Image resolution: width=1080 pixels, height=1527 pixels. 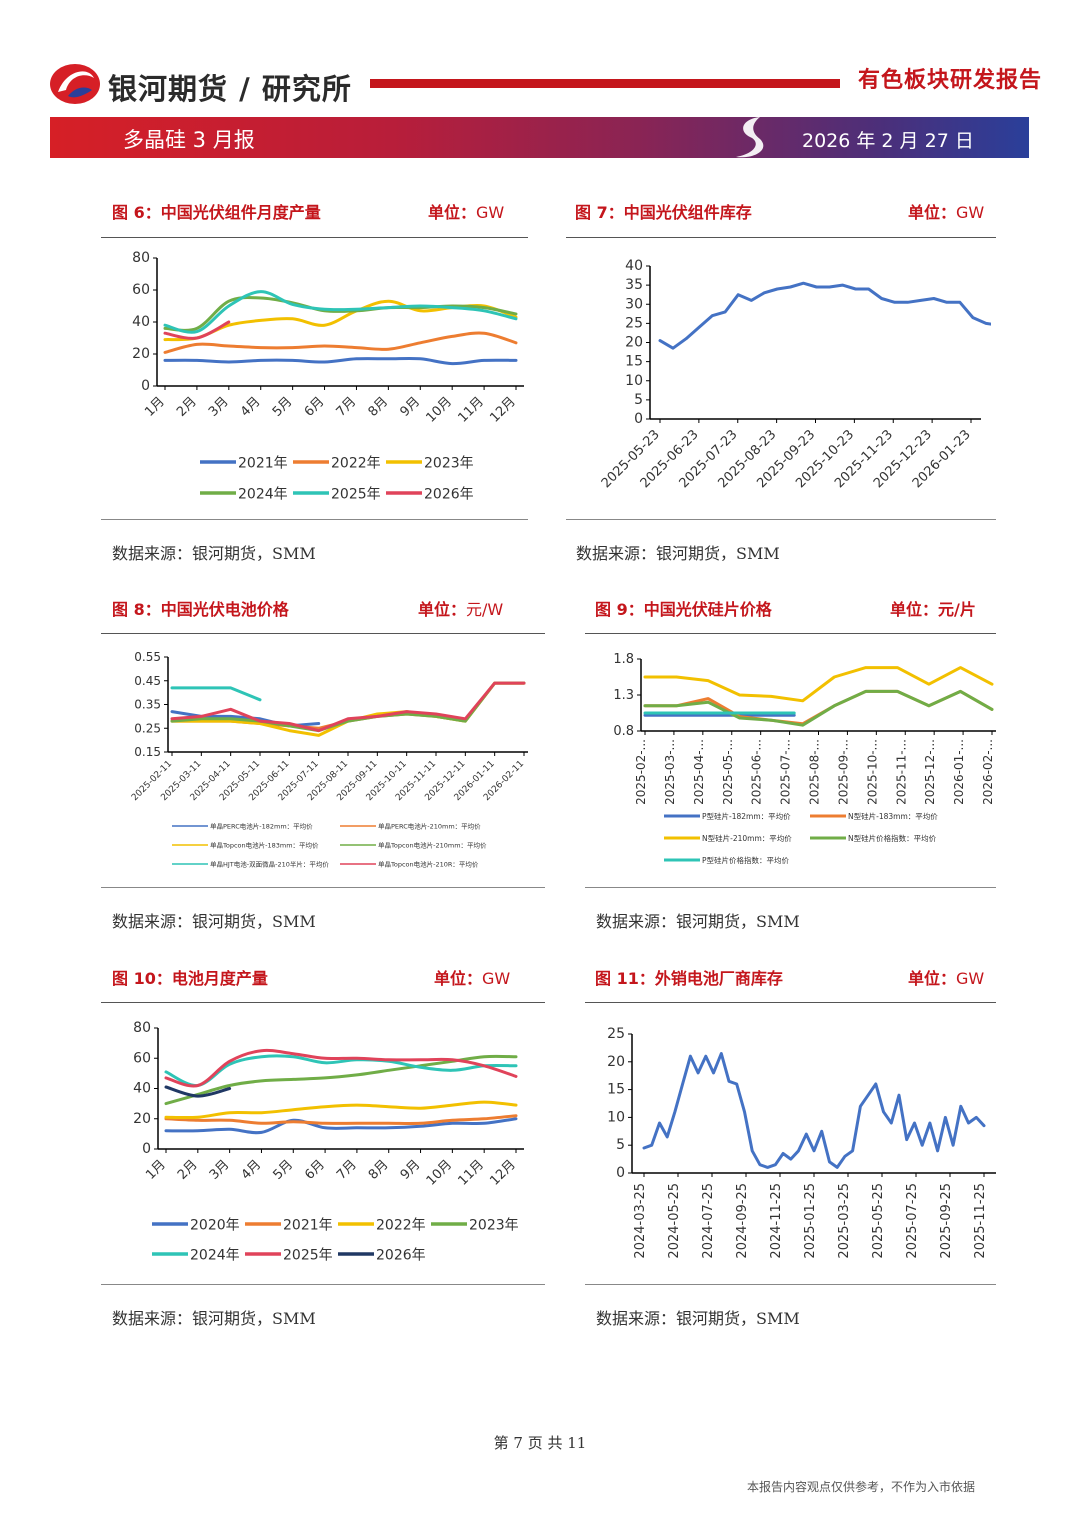 What do you see at coordinates (752, 137) in the screenshot?
I see `banner-swoosh-icon` at bounding box center [752, 137].